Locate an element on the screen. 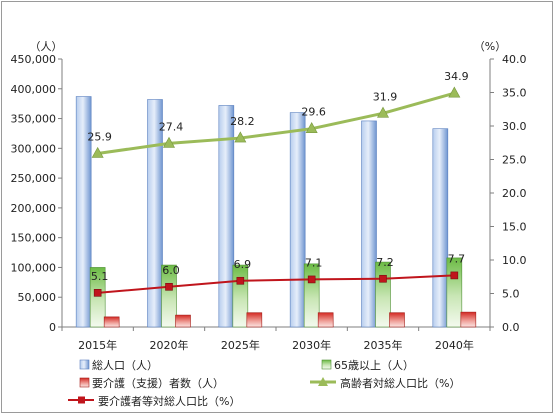 The width and height of the screenshot is (556, 416). data-label-care-ratio: 7.1 is located at coordinates (314, 262).